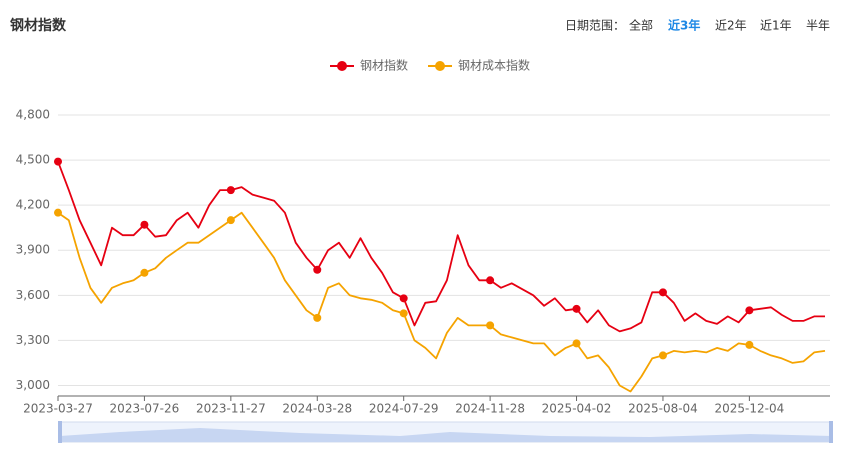 Image resolution: width=845 pixels, height=464 pixels. I want to click on date-range-option: 全部, so click(641, 25).